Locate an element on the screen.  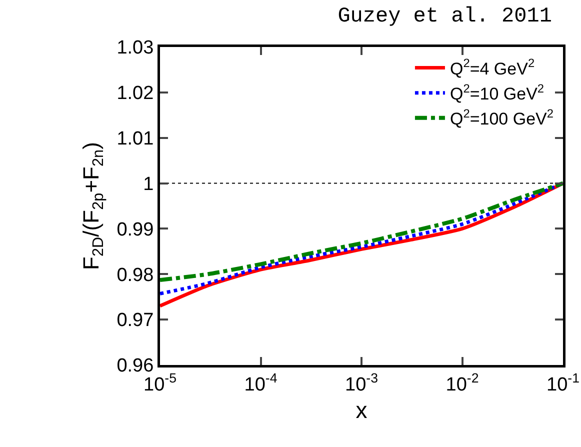
x-tick-label: 10$^{-4}$ is located at coordinates (261, 383).